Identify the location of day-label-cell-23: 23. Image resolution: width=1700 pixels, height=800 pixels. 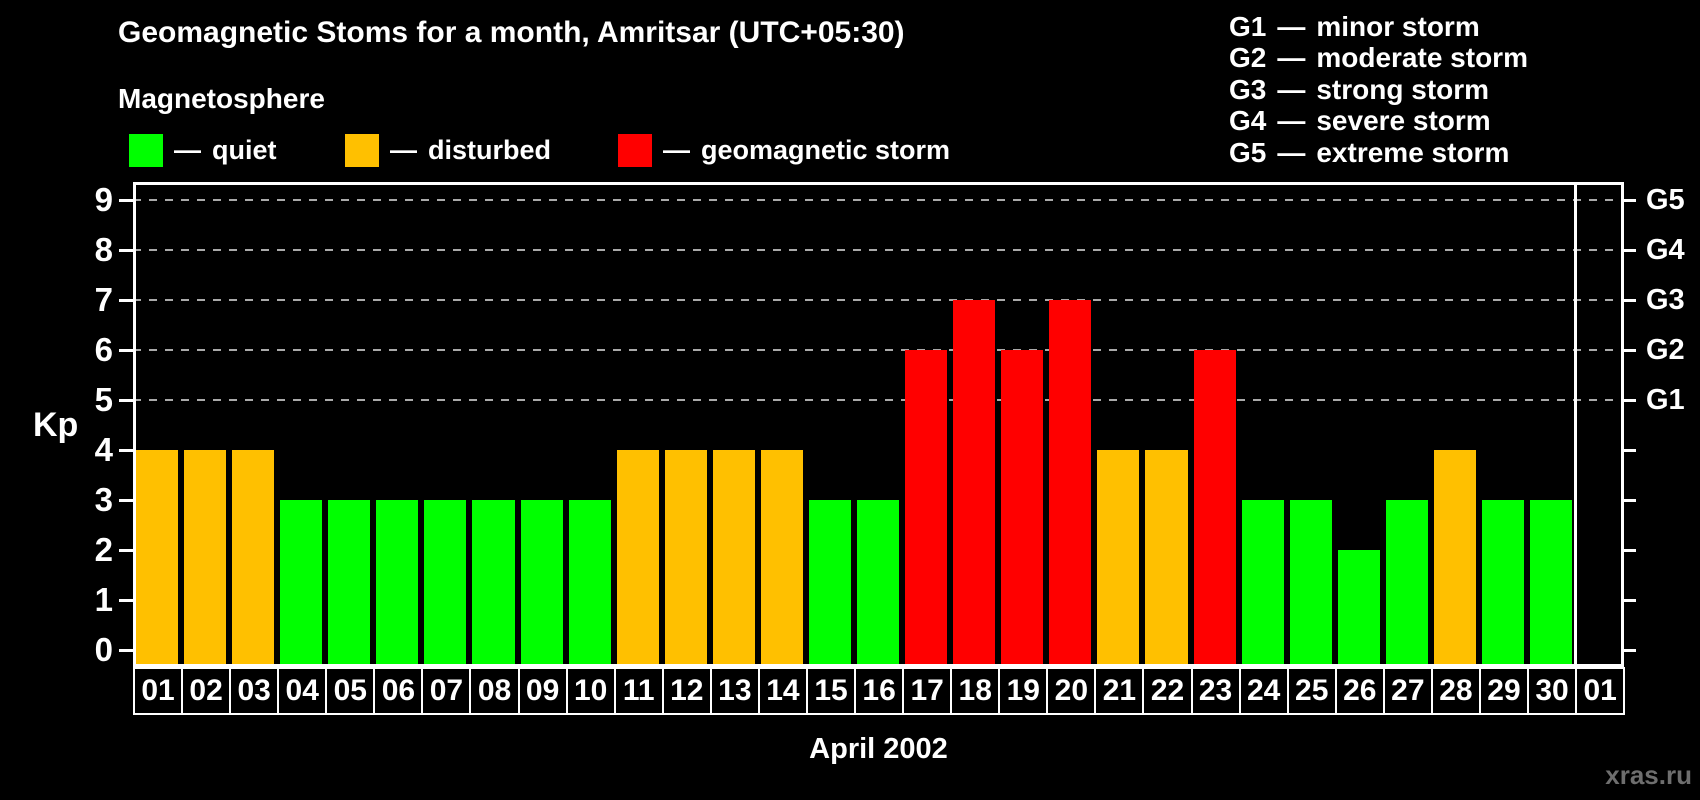
(1215, 691).